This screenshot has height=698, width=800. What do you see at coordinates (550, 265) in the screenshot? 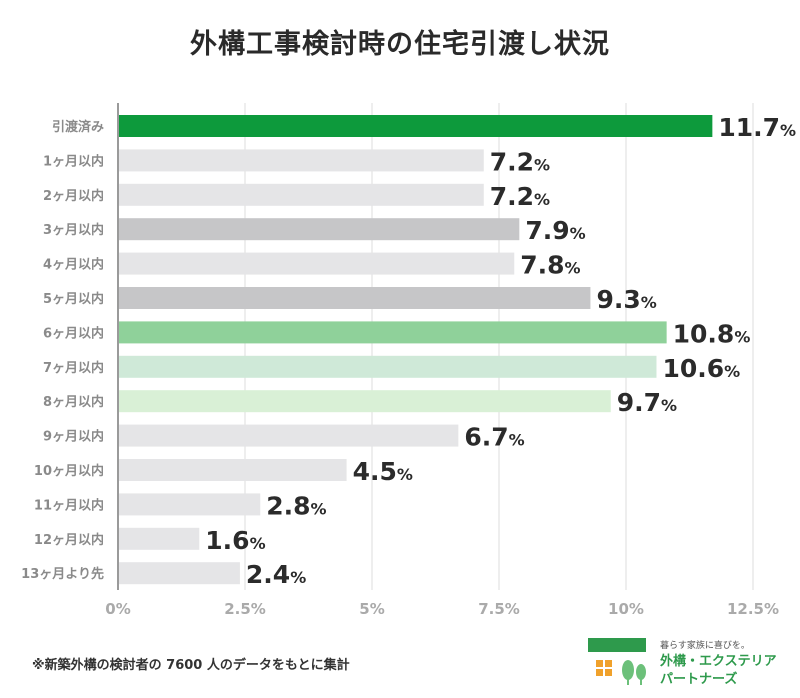
I see `data-label: 7.8%` at bounding box center [550, 265].